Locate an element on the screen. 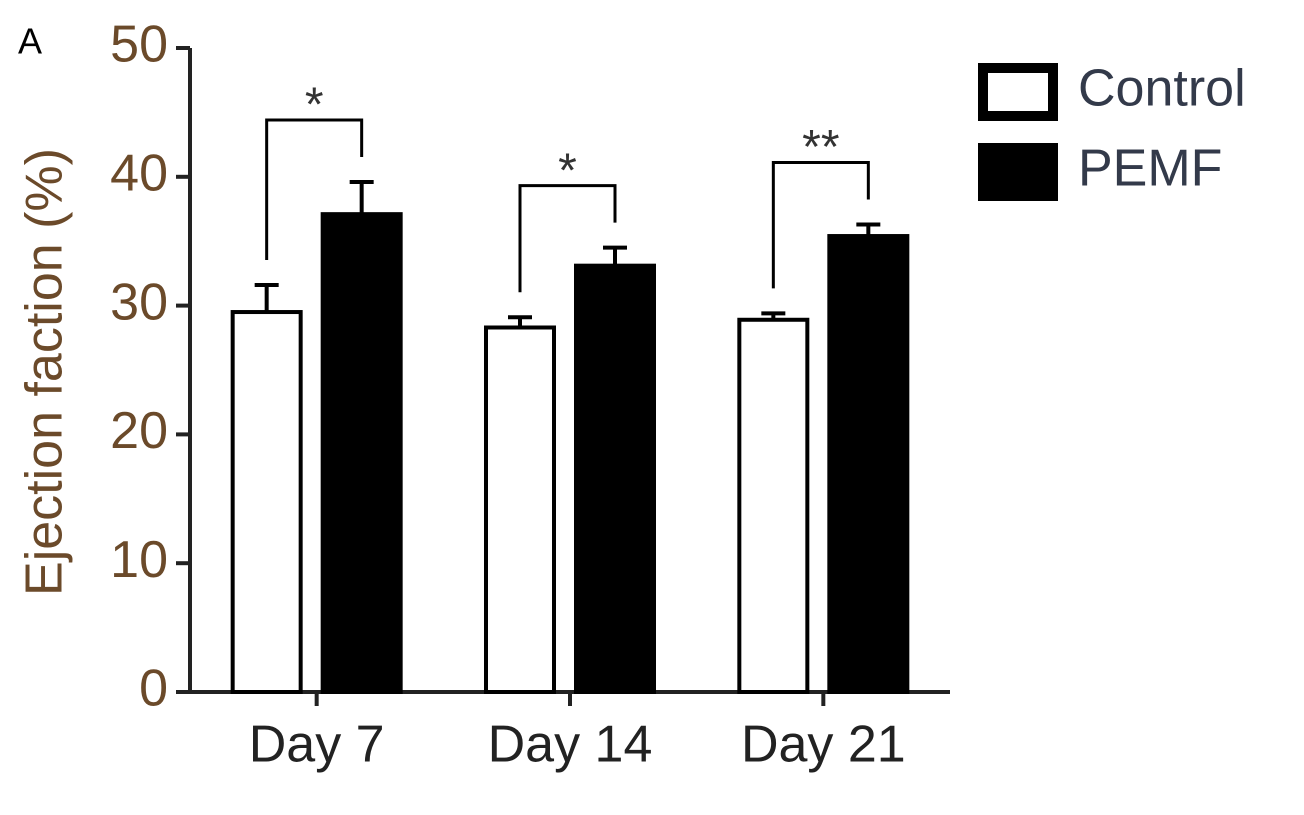  panel-label: A is located at coordinates (30, 41).